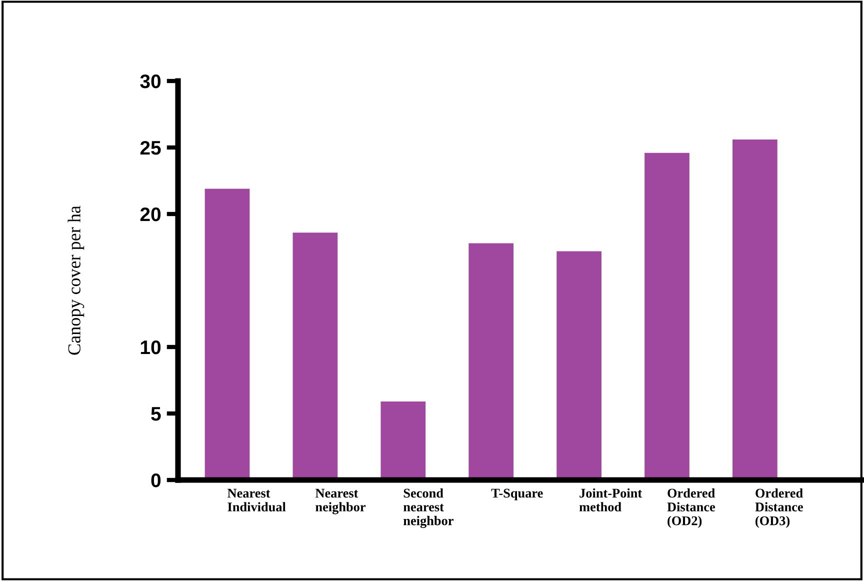  What do you see at coordinates (150, 81) in the screenshot?
I see `y-tick-label: 30` at bounding box center [150, 81].